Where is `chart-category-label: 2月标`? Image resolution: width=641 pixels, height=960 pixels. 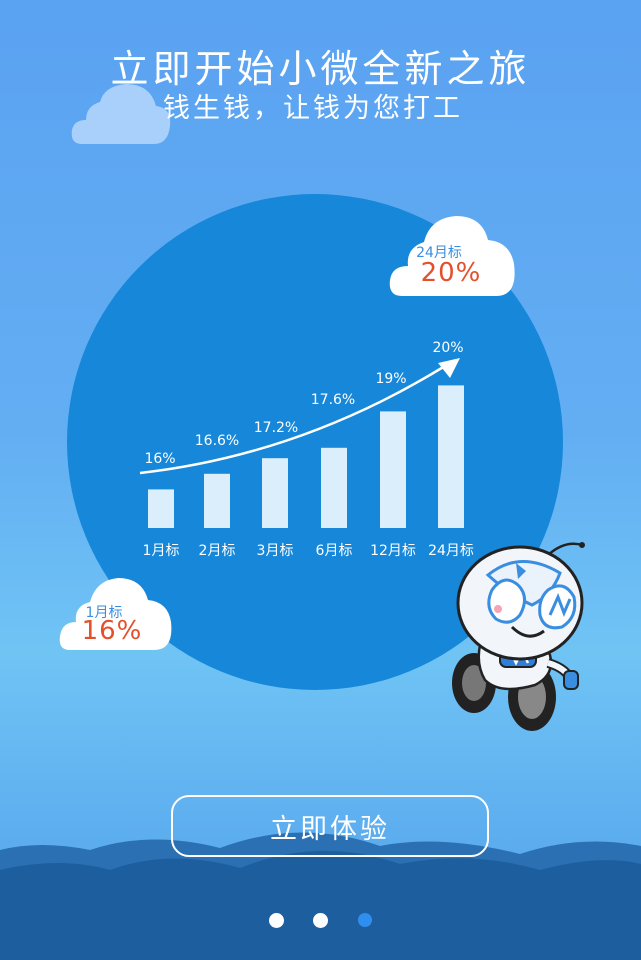 chart-category-label: 2月标 is located at coordinates (217, 551).